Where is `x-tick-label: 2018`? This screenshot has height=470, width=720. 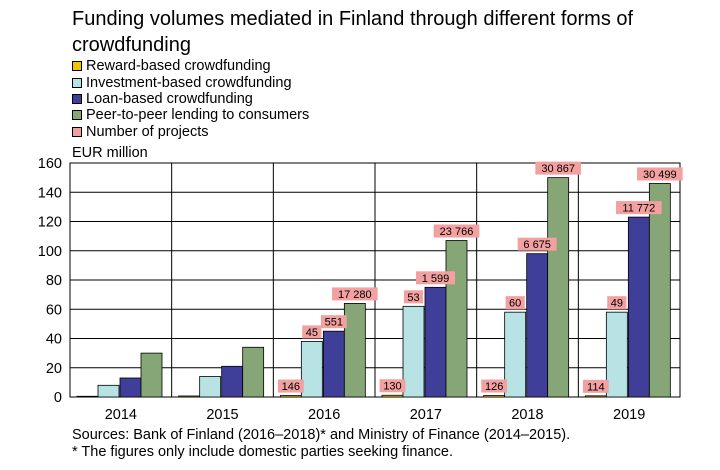
x-tick-label: 2018 is located at coordinates (527, 415).